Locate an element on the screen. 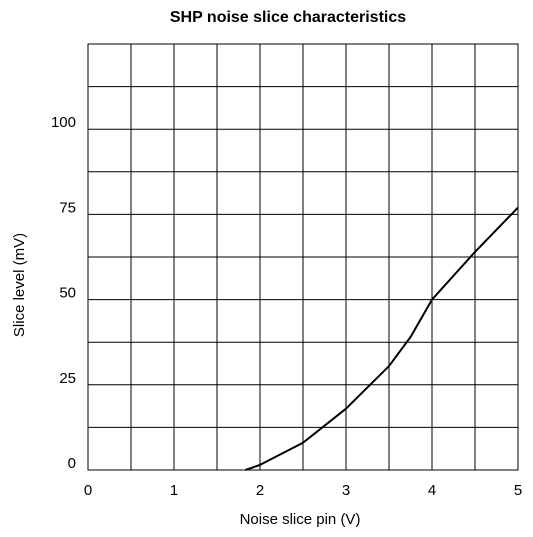  x-tick-label: 4 is located at coordinates (432, 490).